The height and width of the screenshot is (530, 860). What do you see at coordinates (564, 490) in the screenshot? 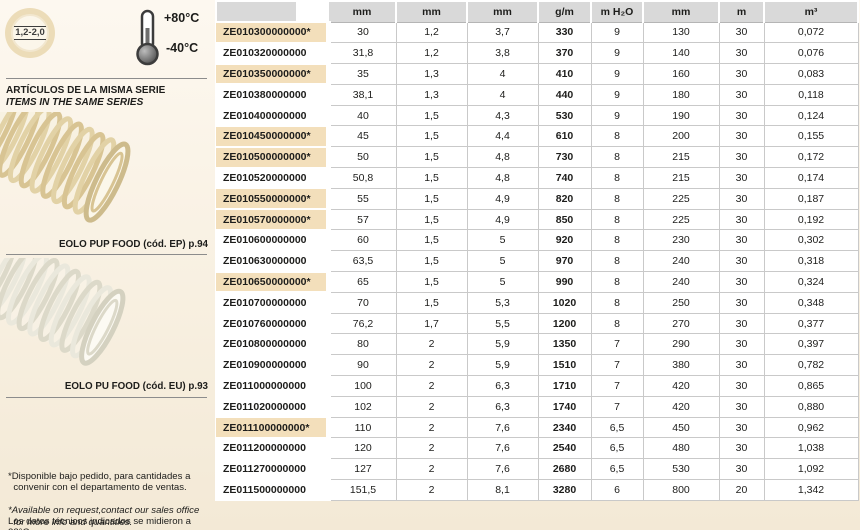
I see `value-cell: 3280` at bounding box center [564, 490].